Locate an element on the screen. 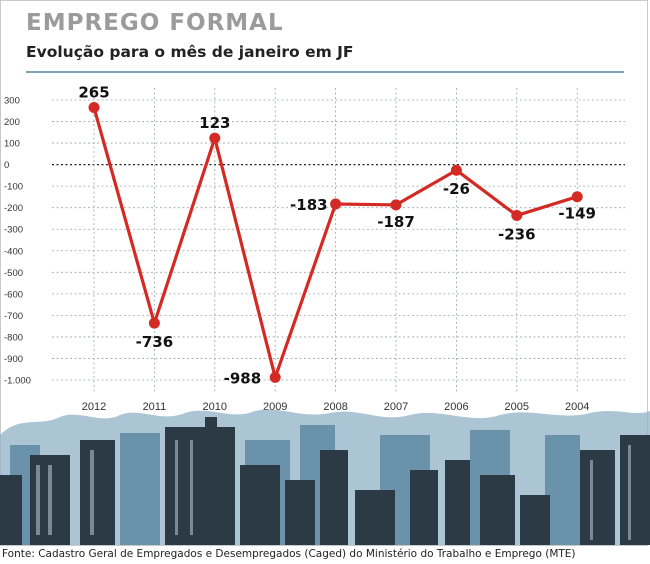  data-label: -183 is located at coordinates (309, 205).